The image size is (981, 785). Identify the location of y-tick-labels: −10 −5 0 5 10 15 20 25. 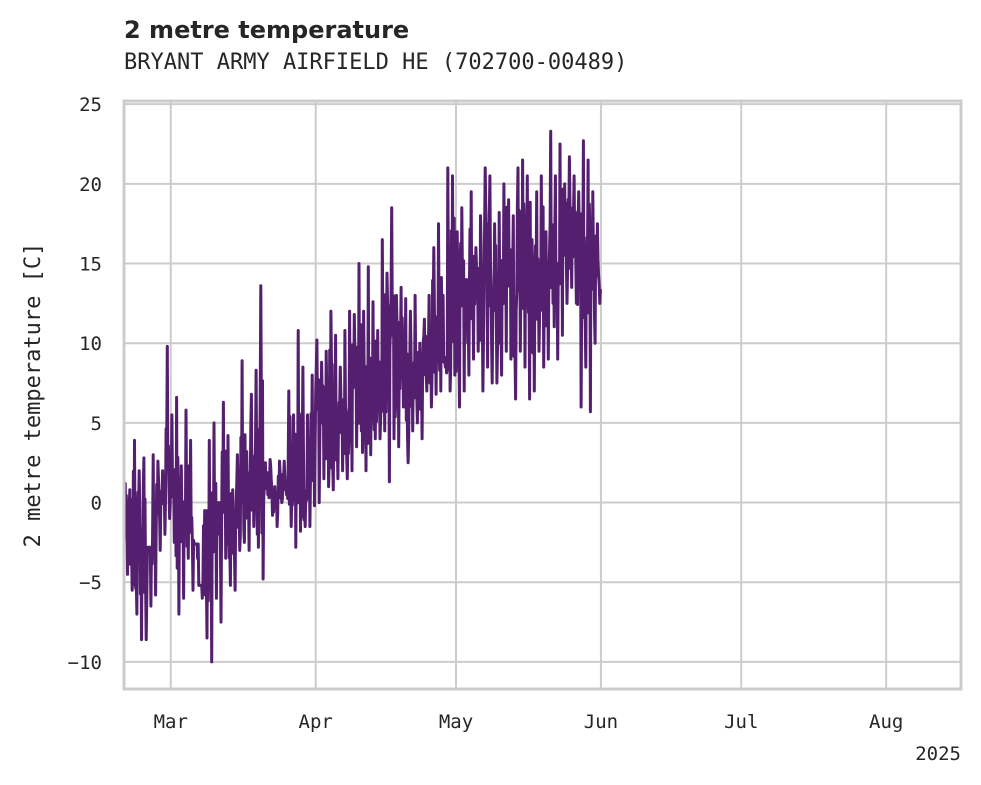
(85, 384).